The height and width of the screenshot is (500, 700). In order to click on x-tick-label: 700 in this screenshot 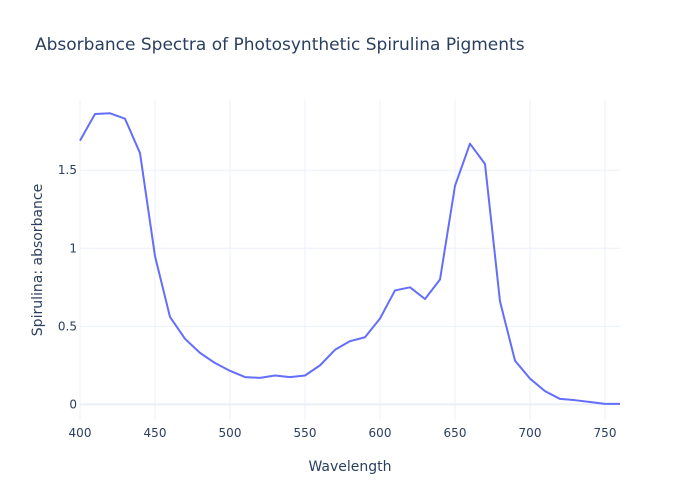, I will do `click(530, 433)`.